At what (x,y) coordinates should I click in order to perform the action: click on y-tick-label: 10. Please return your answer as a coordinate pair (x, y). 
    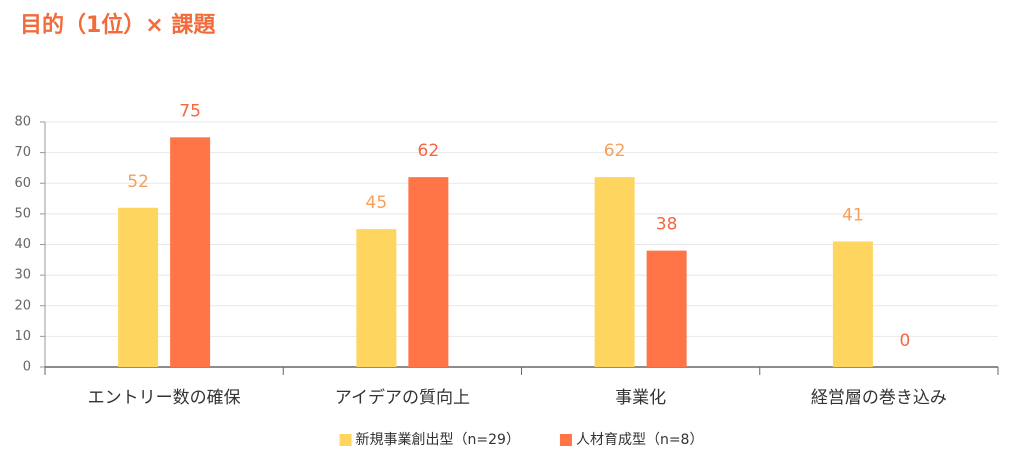
    Looking at the image, I should click on (22, 336).